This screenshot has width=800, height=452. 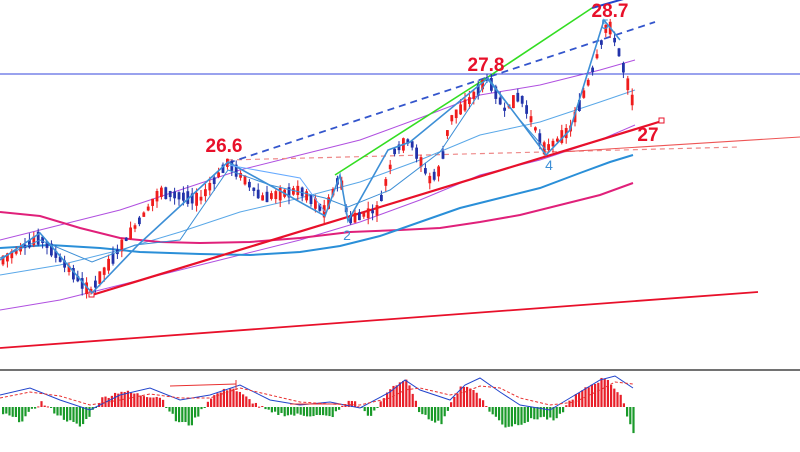 I want to click on price-label-28-7: 28.7, so click(x=610, y=11).